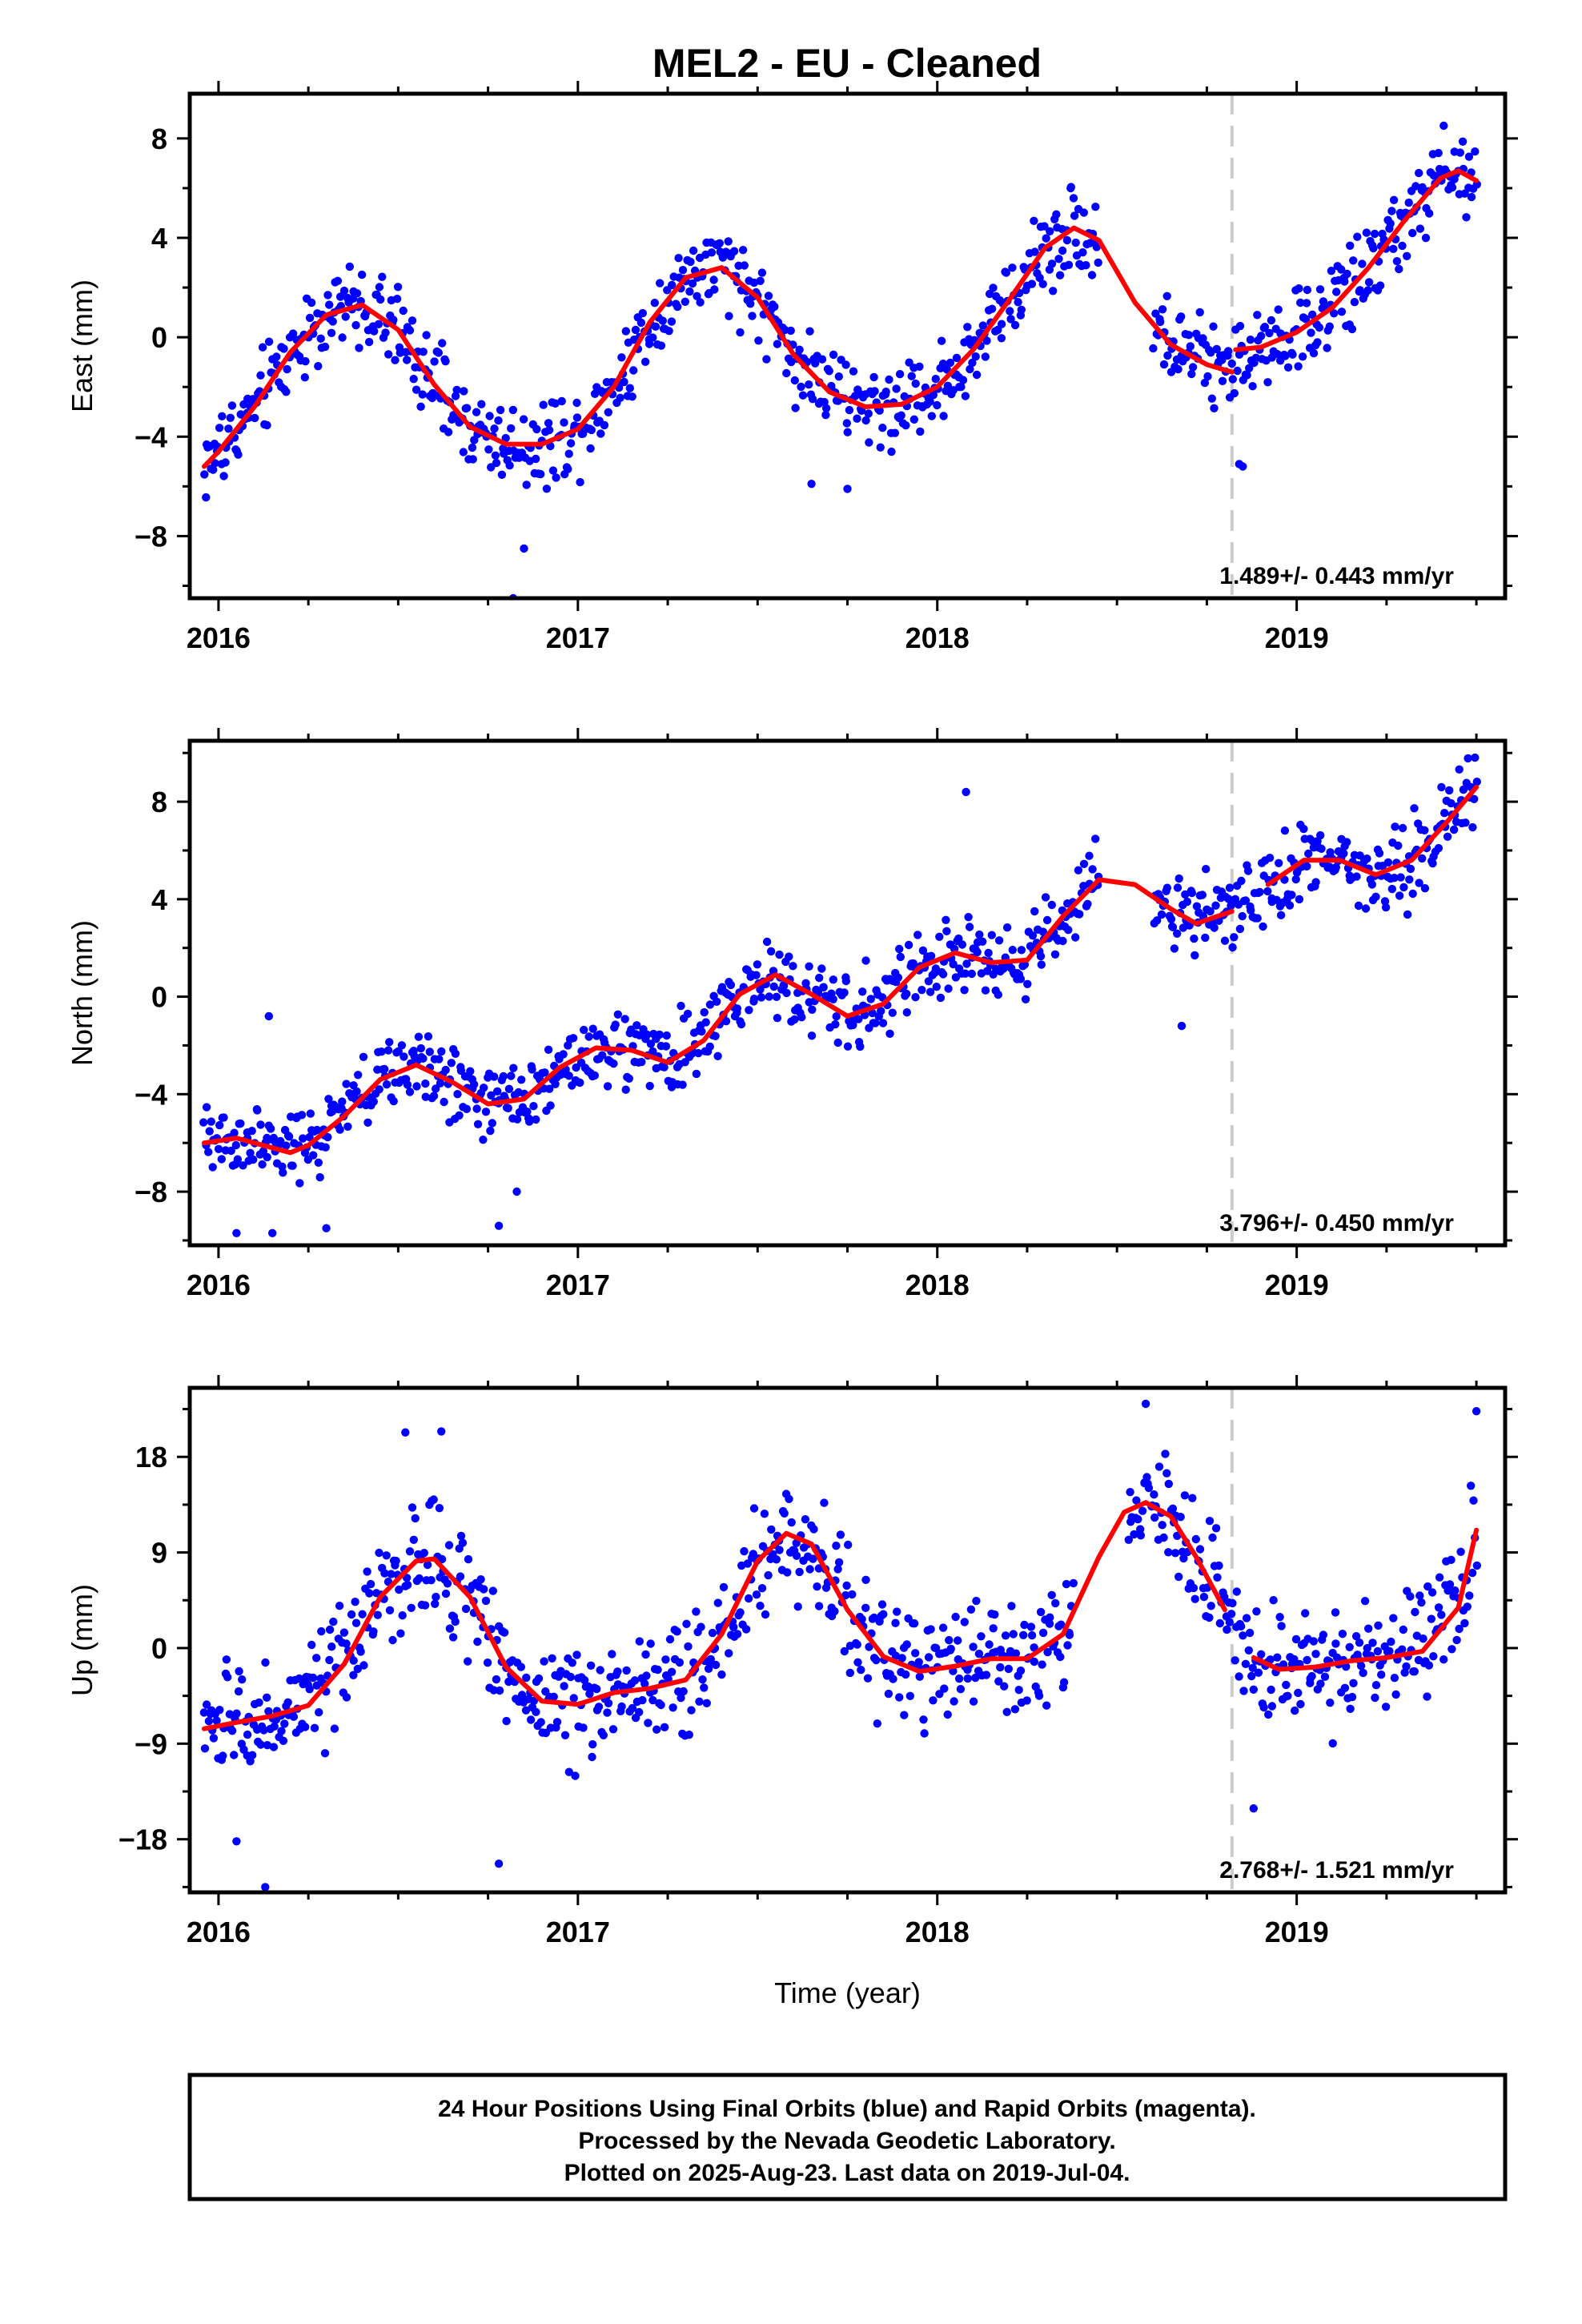 The height and width of the screenshot is (2324, 1582). What do you see at coordinates (847, 1992) in the screenshot?
I see `up-xlabel: Time (year)` at bounding box center [847, 1992].